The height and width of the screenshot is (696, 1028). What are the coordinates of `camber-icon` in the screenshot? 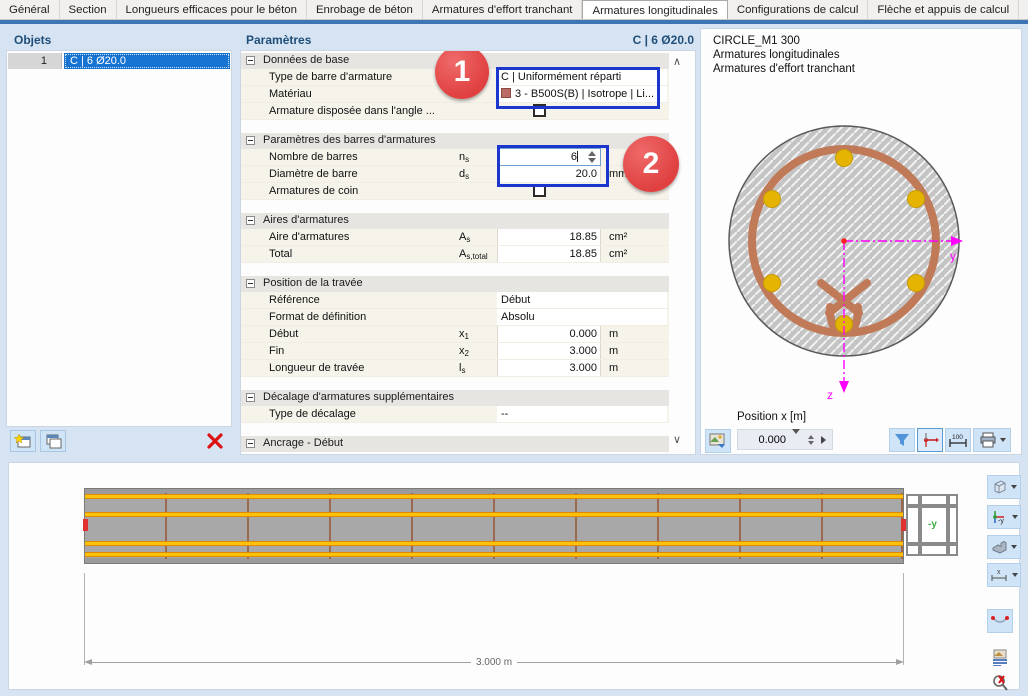 It's located at (1000, 619).